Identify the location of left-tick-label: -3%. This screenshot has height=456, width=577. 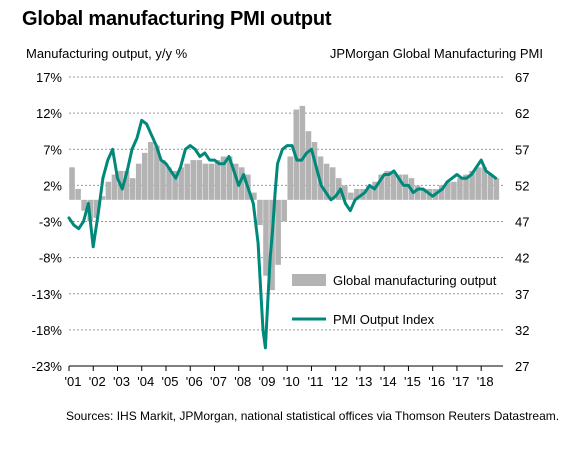
(51, 222).